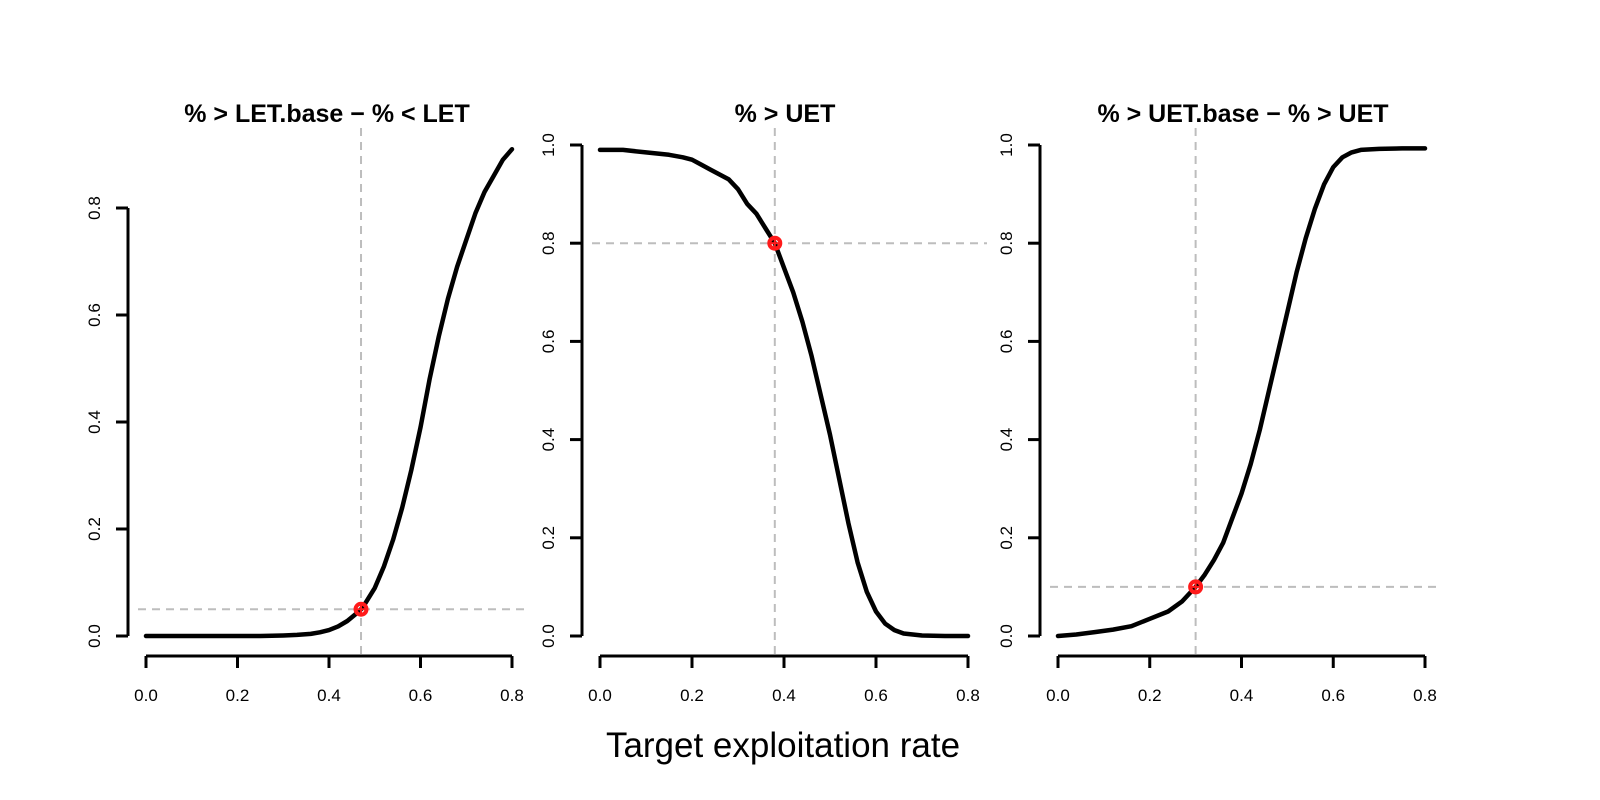  What do you see at coordinates (1242, 114) in the screenshot?
I see `panel-title: % > UET.base − % > UET` at bounding box center [1242, 114].